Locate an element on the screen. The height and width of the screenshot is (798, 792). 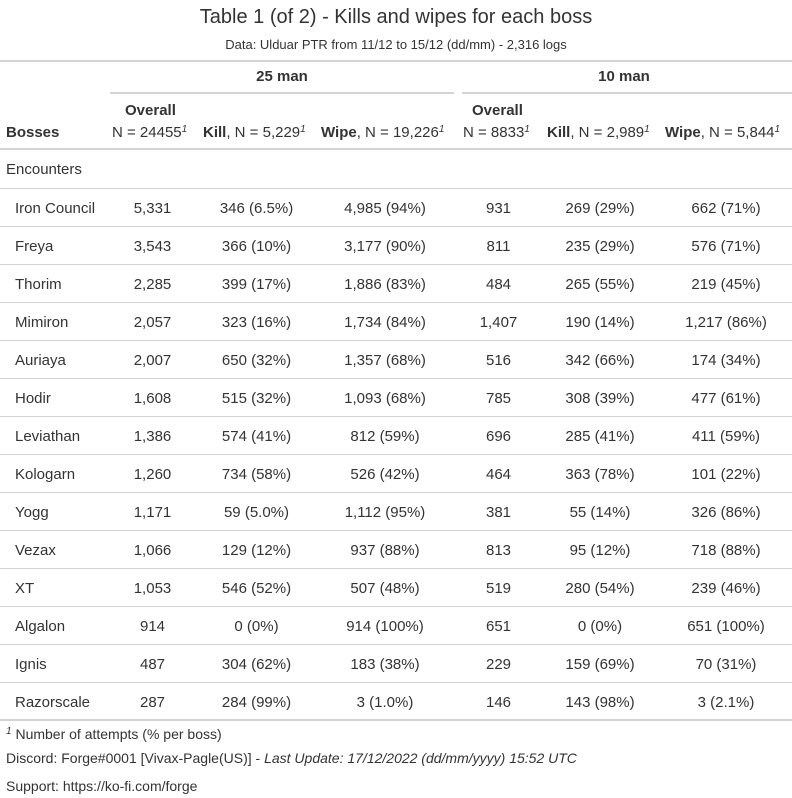
header-kill-25: Kill, N = 5,2291 is located at coordinates (254, 132).